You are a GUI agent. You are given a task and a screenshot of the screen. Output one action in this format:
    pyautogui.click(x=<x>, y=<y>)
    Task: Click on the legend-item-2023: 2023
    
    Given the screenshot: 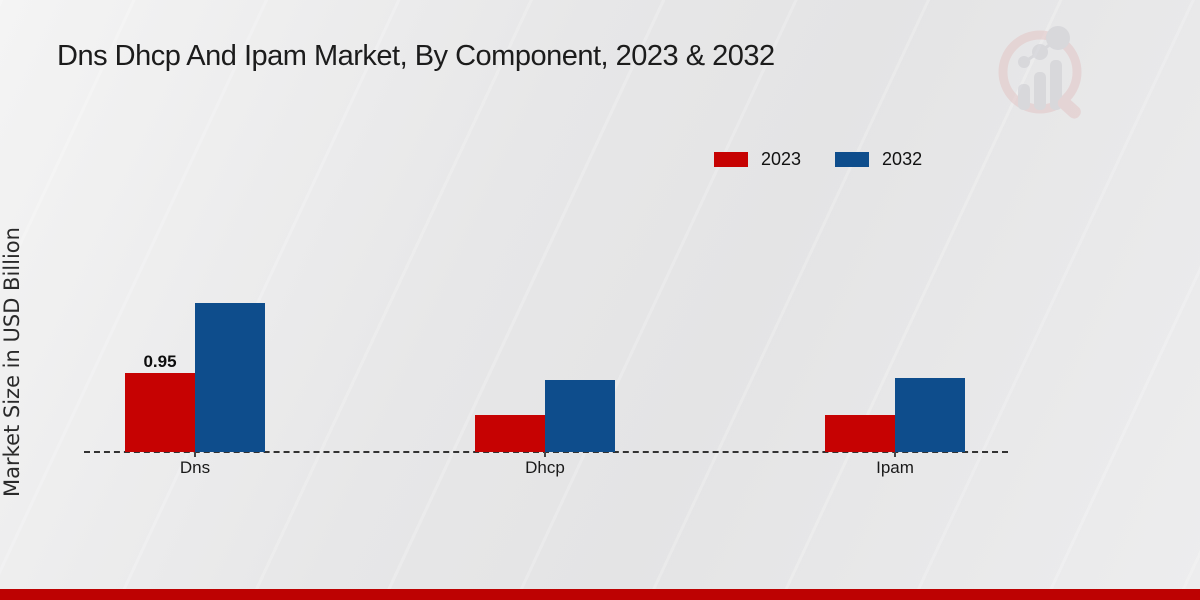 What is the action you would take?
    pyautogui.click(x=757, y=159)
    